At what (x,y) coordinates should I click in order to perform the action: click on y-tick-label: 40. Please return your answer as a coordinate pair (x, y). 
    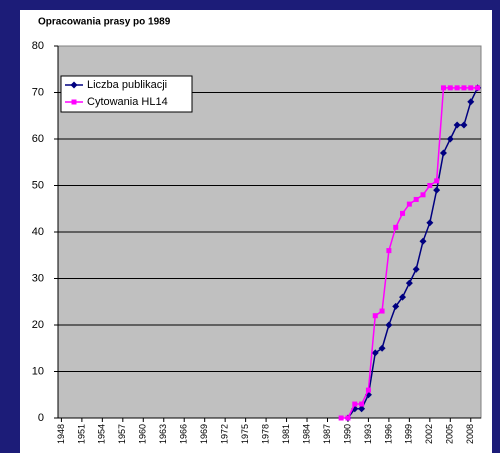
    Looking at the image, I should click on (38, 232).